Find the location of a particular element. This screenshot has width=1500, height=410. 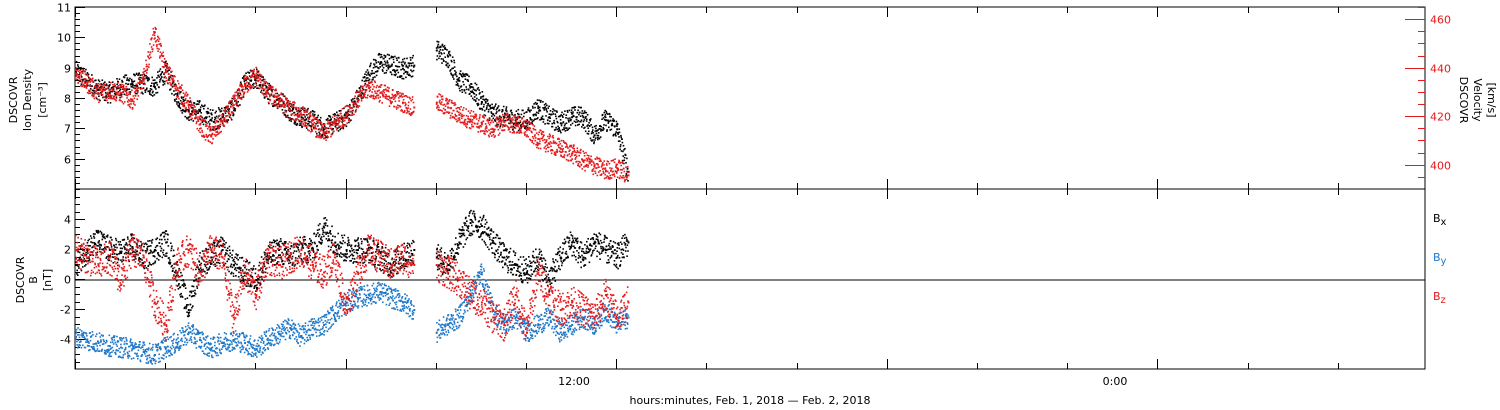

velocity-point-value is located at coordinates (470, 119).